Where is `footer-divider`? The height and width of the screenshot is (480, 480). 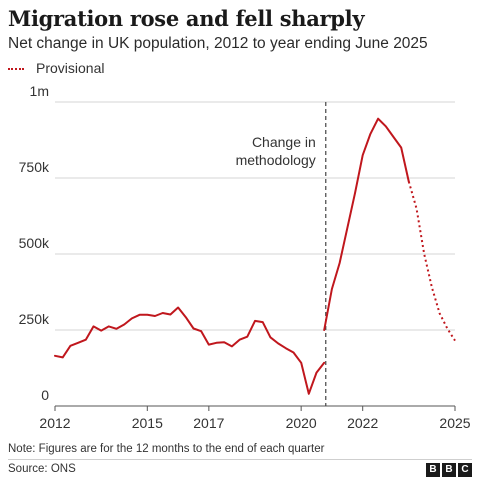
footer-divider is located at coordinates (240, 459).